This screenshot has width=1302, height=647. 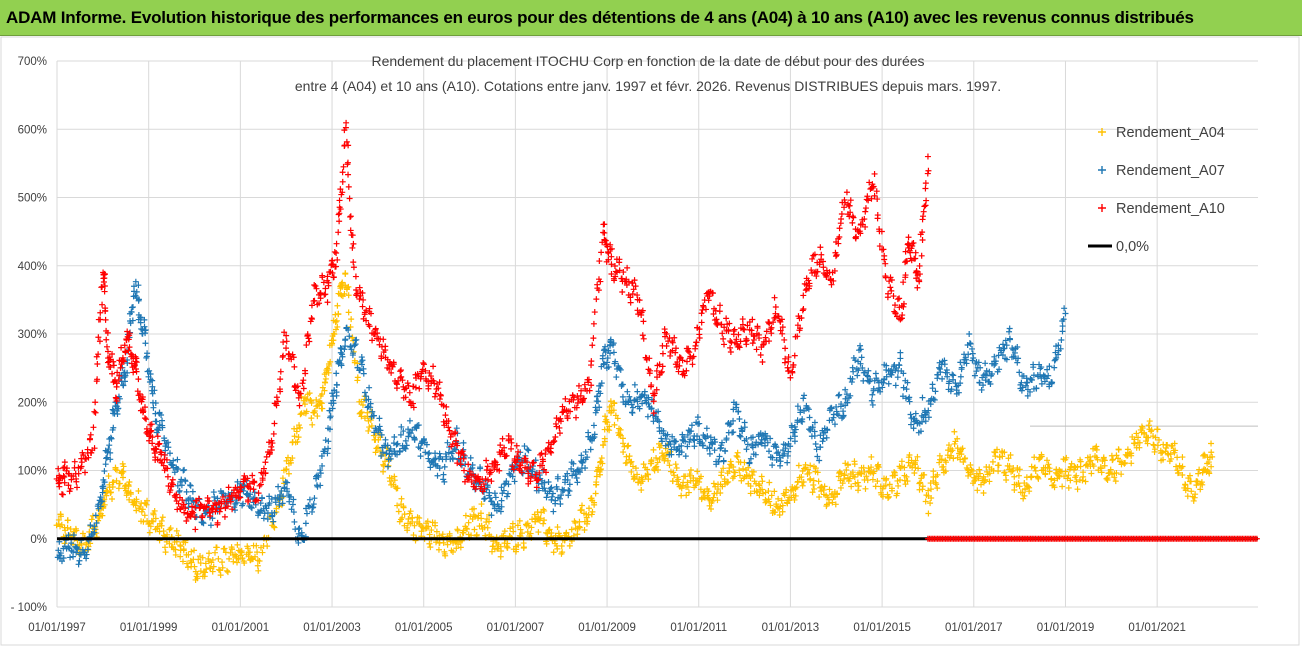 I want to click on x-tick-label: 01/01/2001, so click(x=241, y=628).